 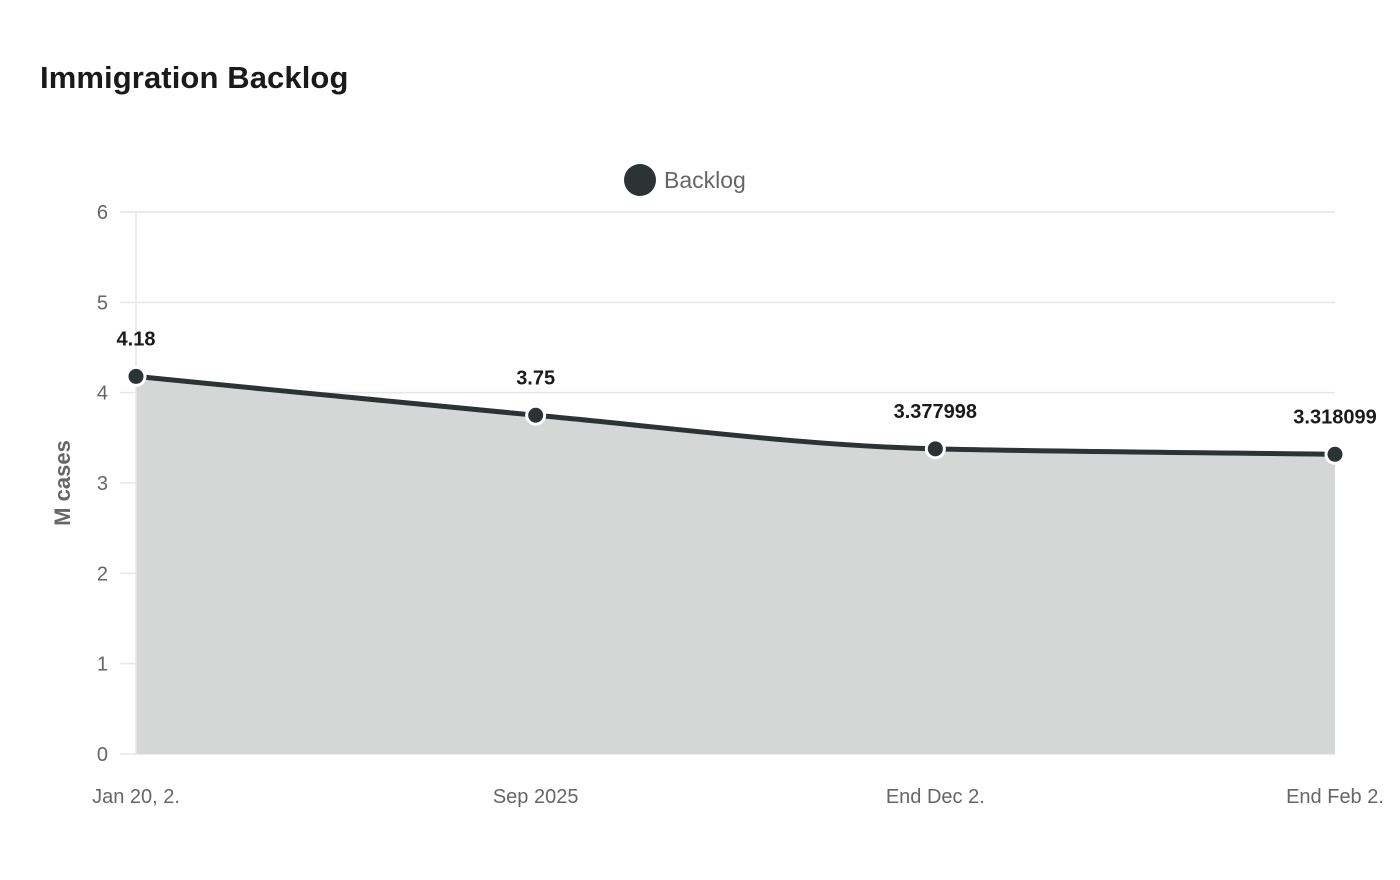 I want to click on chart-title: Immigration Backlog, so click(x=194, y=77).